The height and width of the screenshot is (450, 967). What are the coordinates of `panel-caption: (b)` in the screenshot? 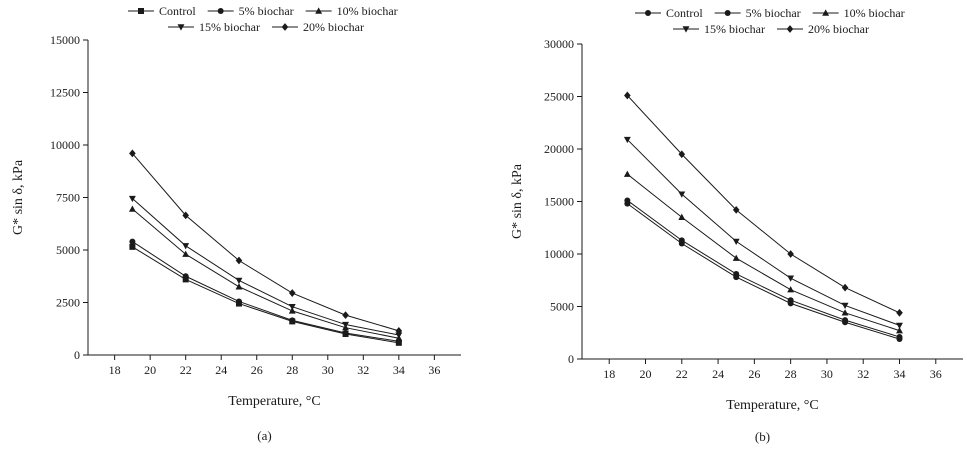 It's located at (762, 436).